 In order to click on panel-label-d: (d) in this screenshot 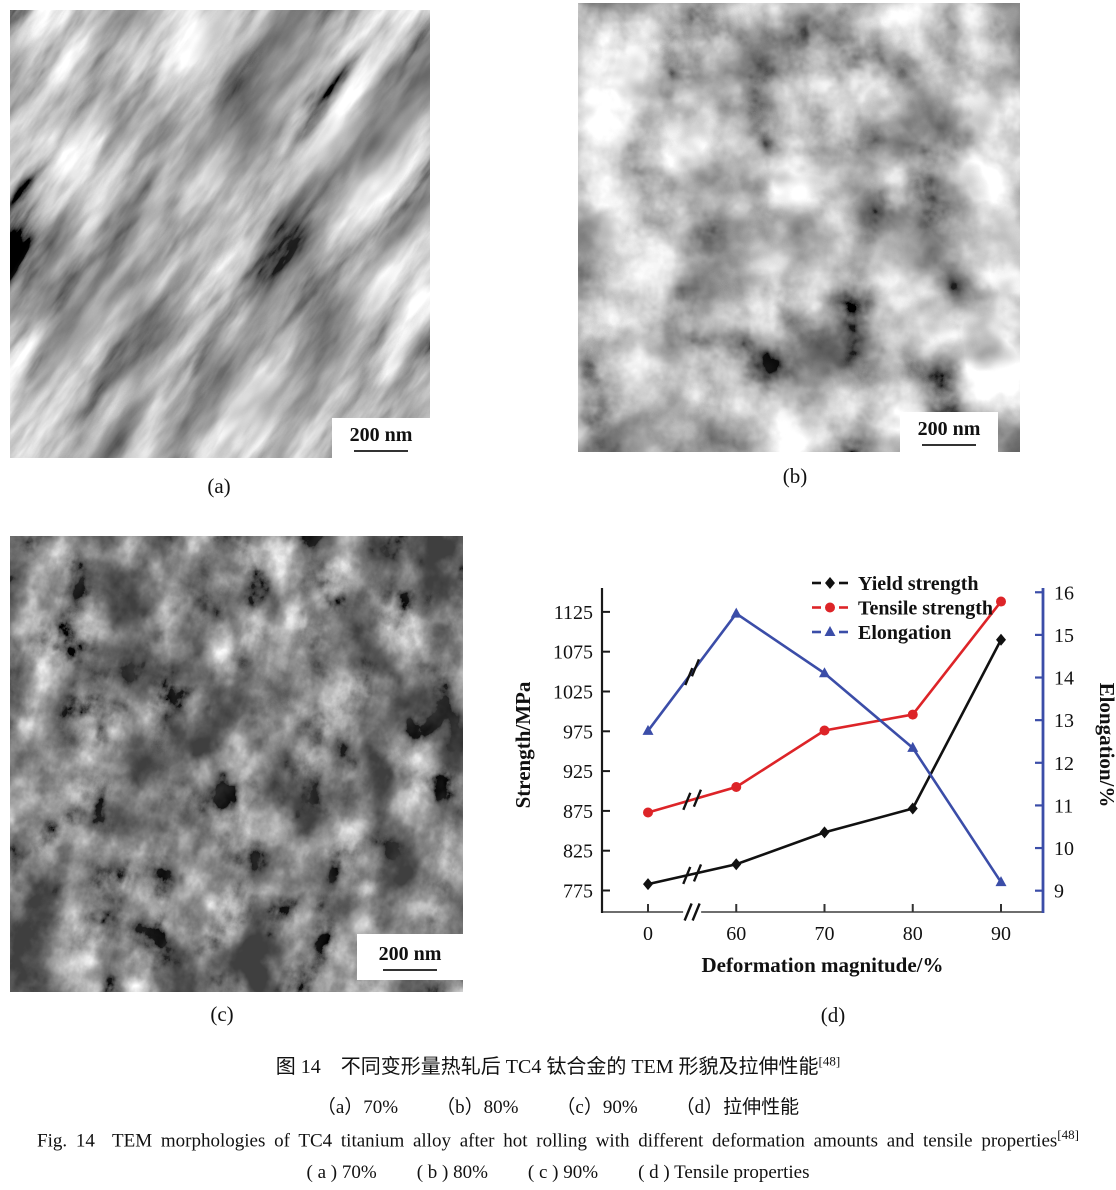, I will do `click(833, 1015)`.